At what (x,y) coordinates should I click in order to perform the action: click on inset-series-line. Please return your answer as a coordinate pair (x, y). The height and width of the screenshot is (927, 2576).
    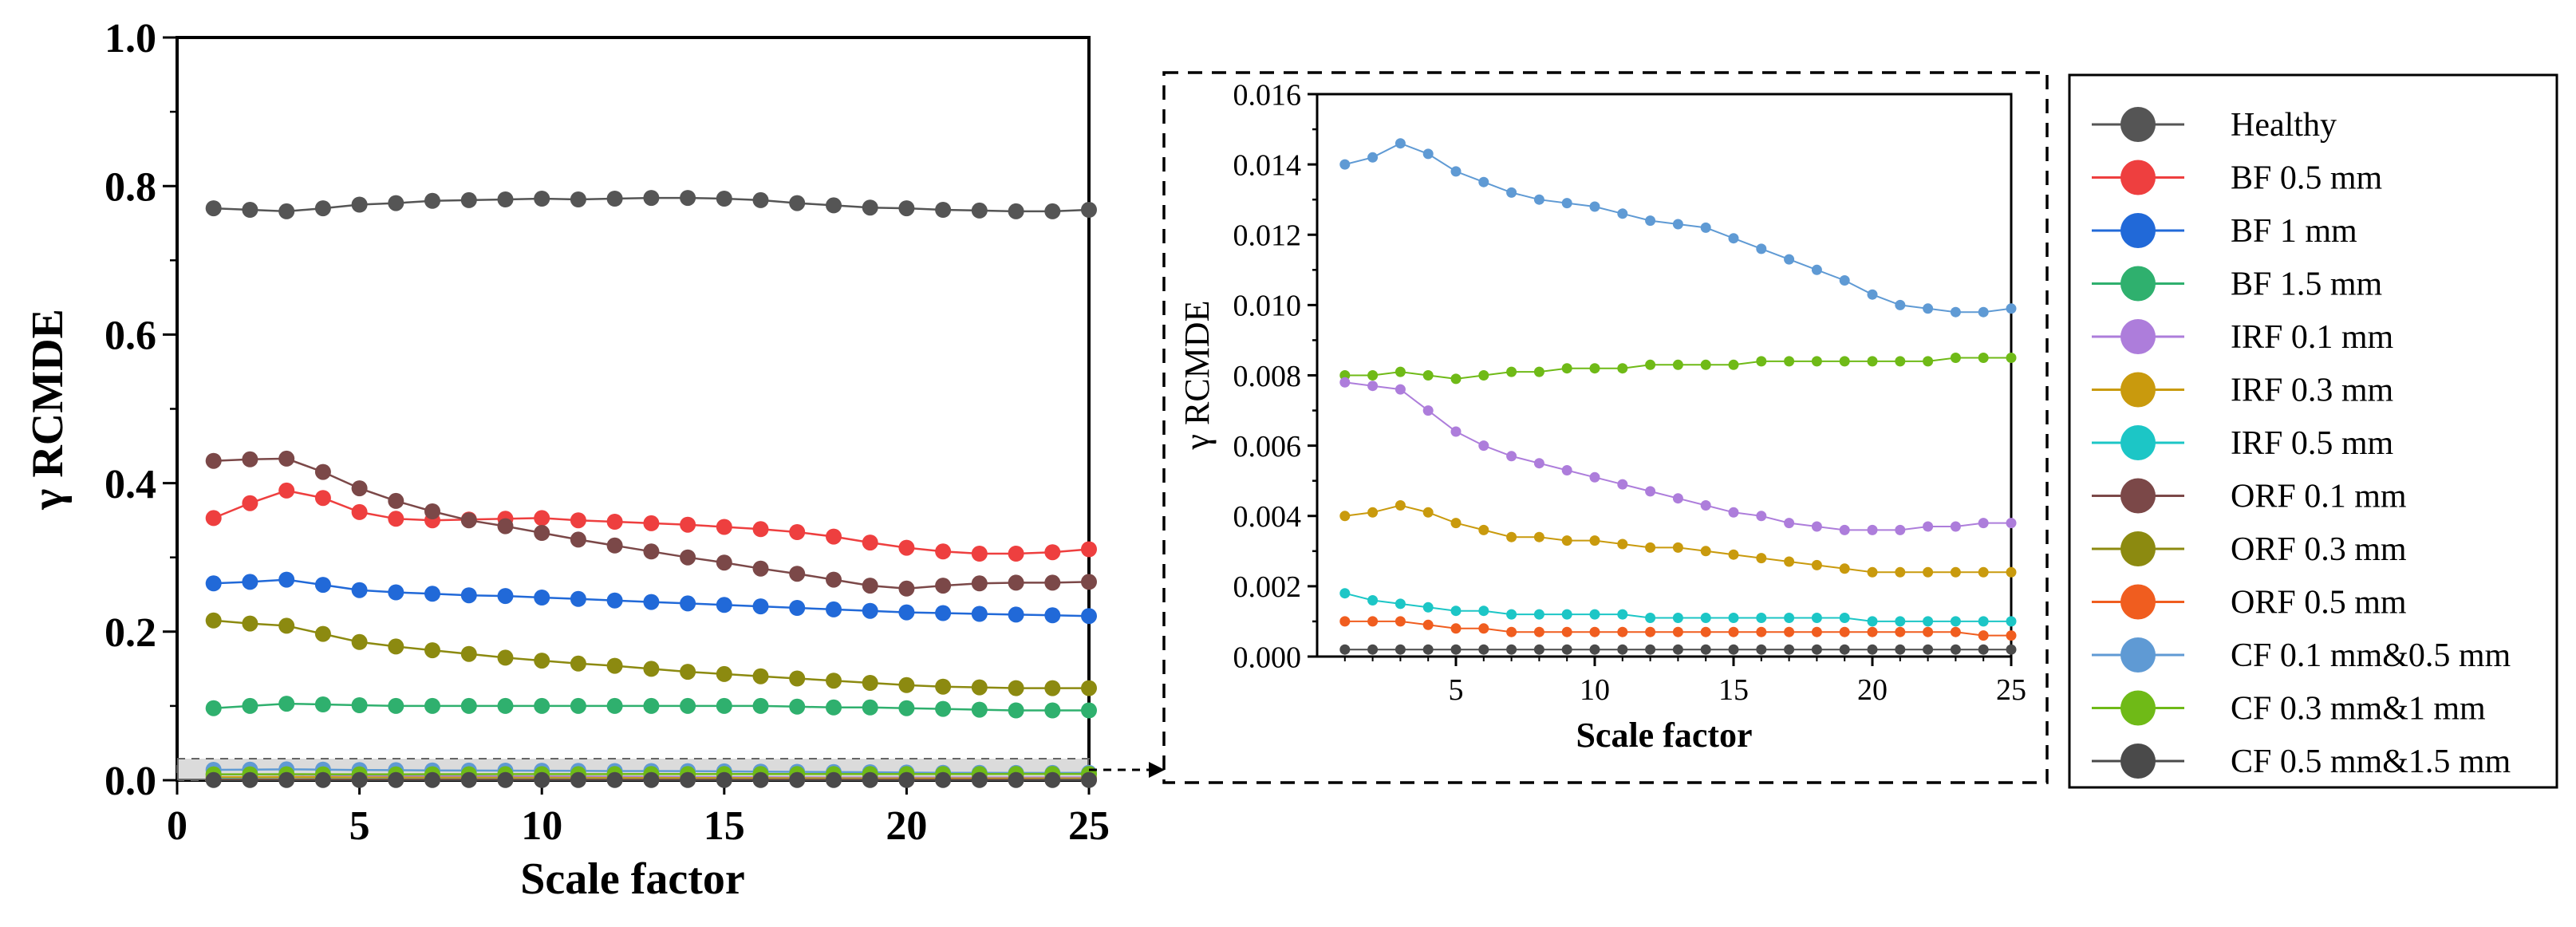
    Looking at the image, I should click on (1678, 539).